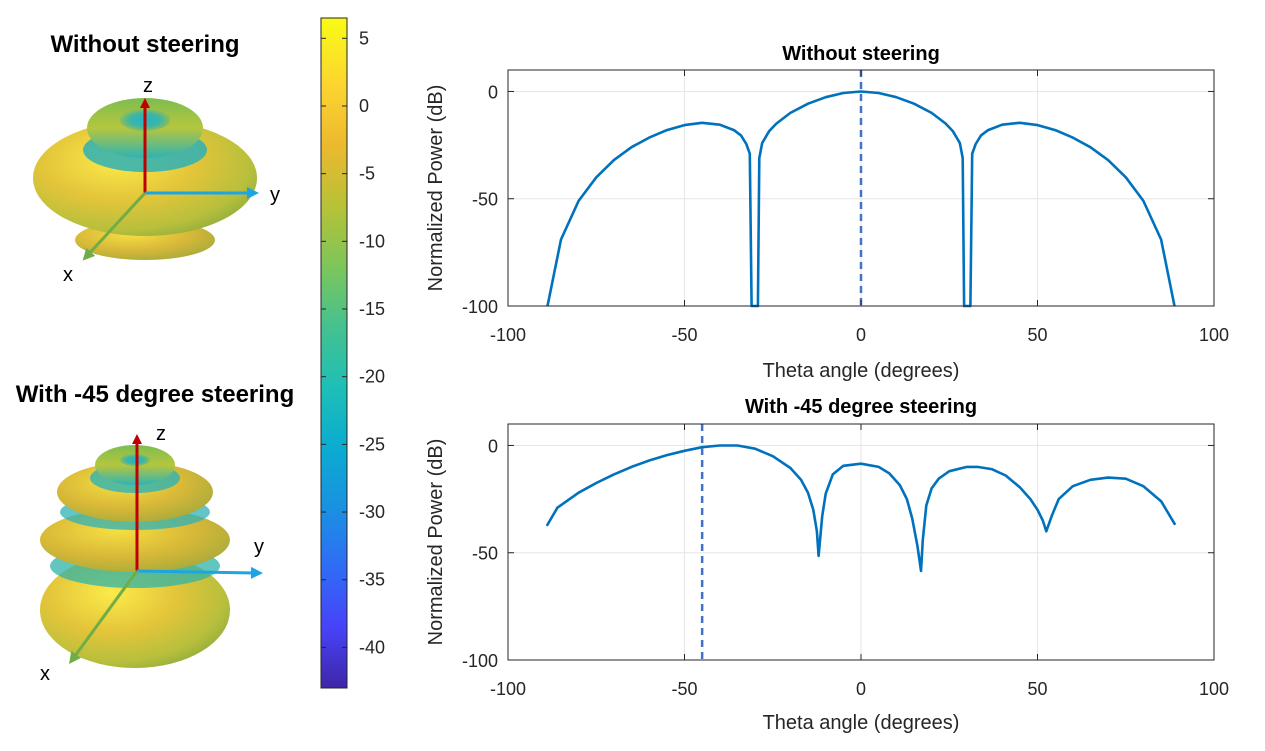 The image size is (1265, 751). I want to click on colorbar-tick-label: -35, so click(372, 580).